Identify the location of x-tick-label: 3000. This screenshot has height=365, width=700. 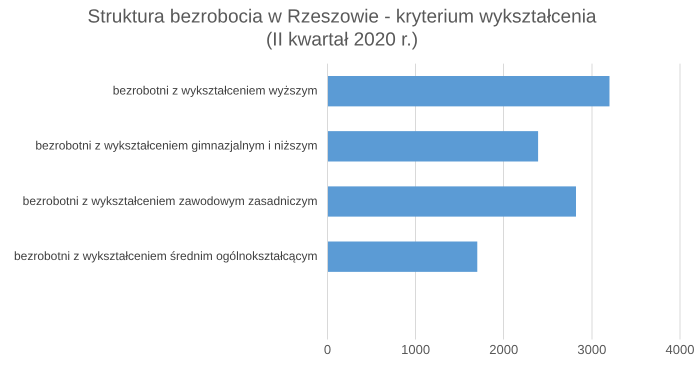
(591, 349).